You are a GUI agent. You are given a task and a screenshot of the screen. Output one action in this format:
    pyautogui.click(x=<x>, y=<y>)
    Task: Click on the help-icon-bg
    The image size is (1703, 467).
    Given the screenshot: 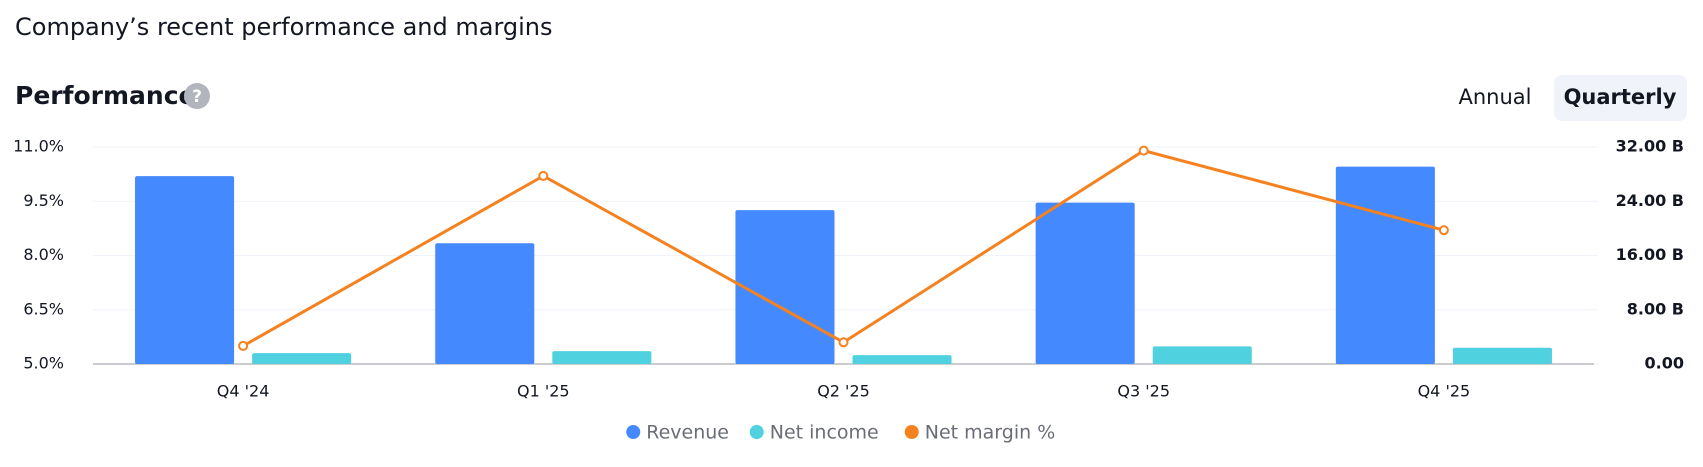 What is the action you would take?
    pyautogui.click(x=197, y=96)
    